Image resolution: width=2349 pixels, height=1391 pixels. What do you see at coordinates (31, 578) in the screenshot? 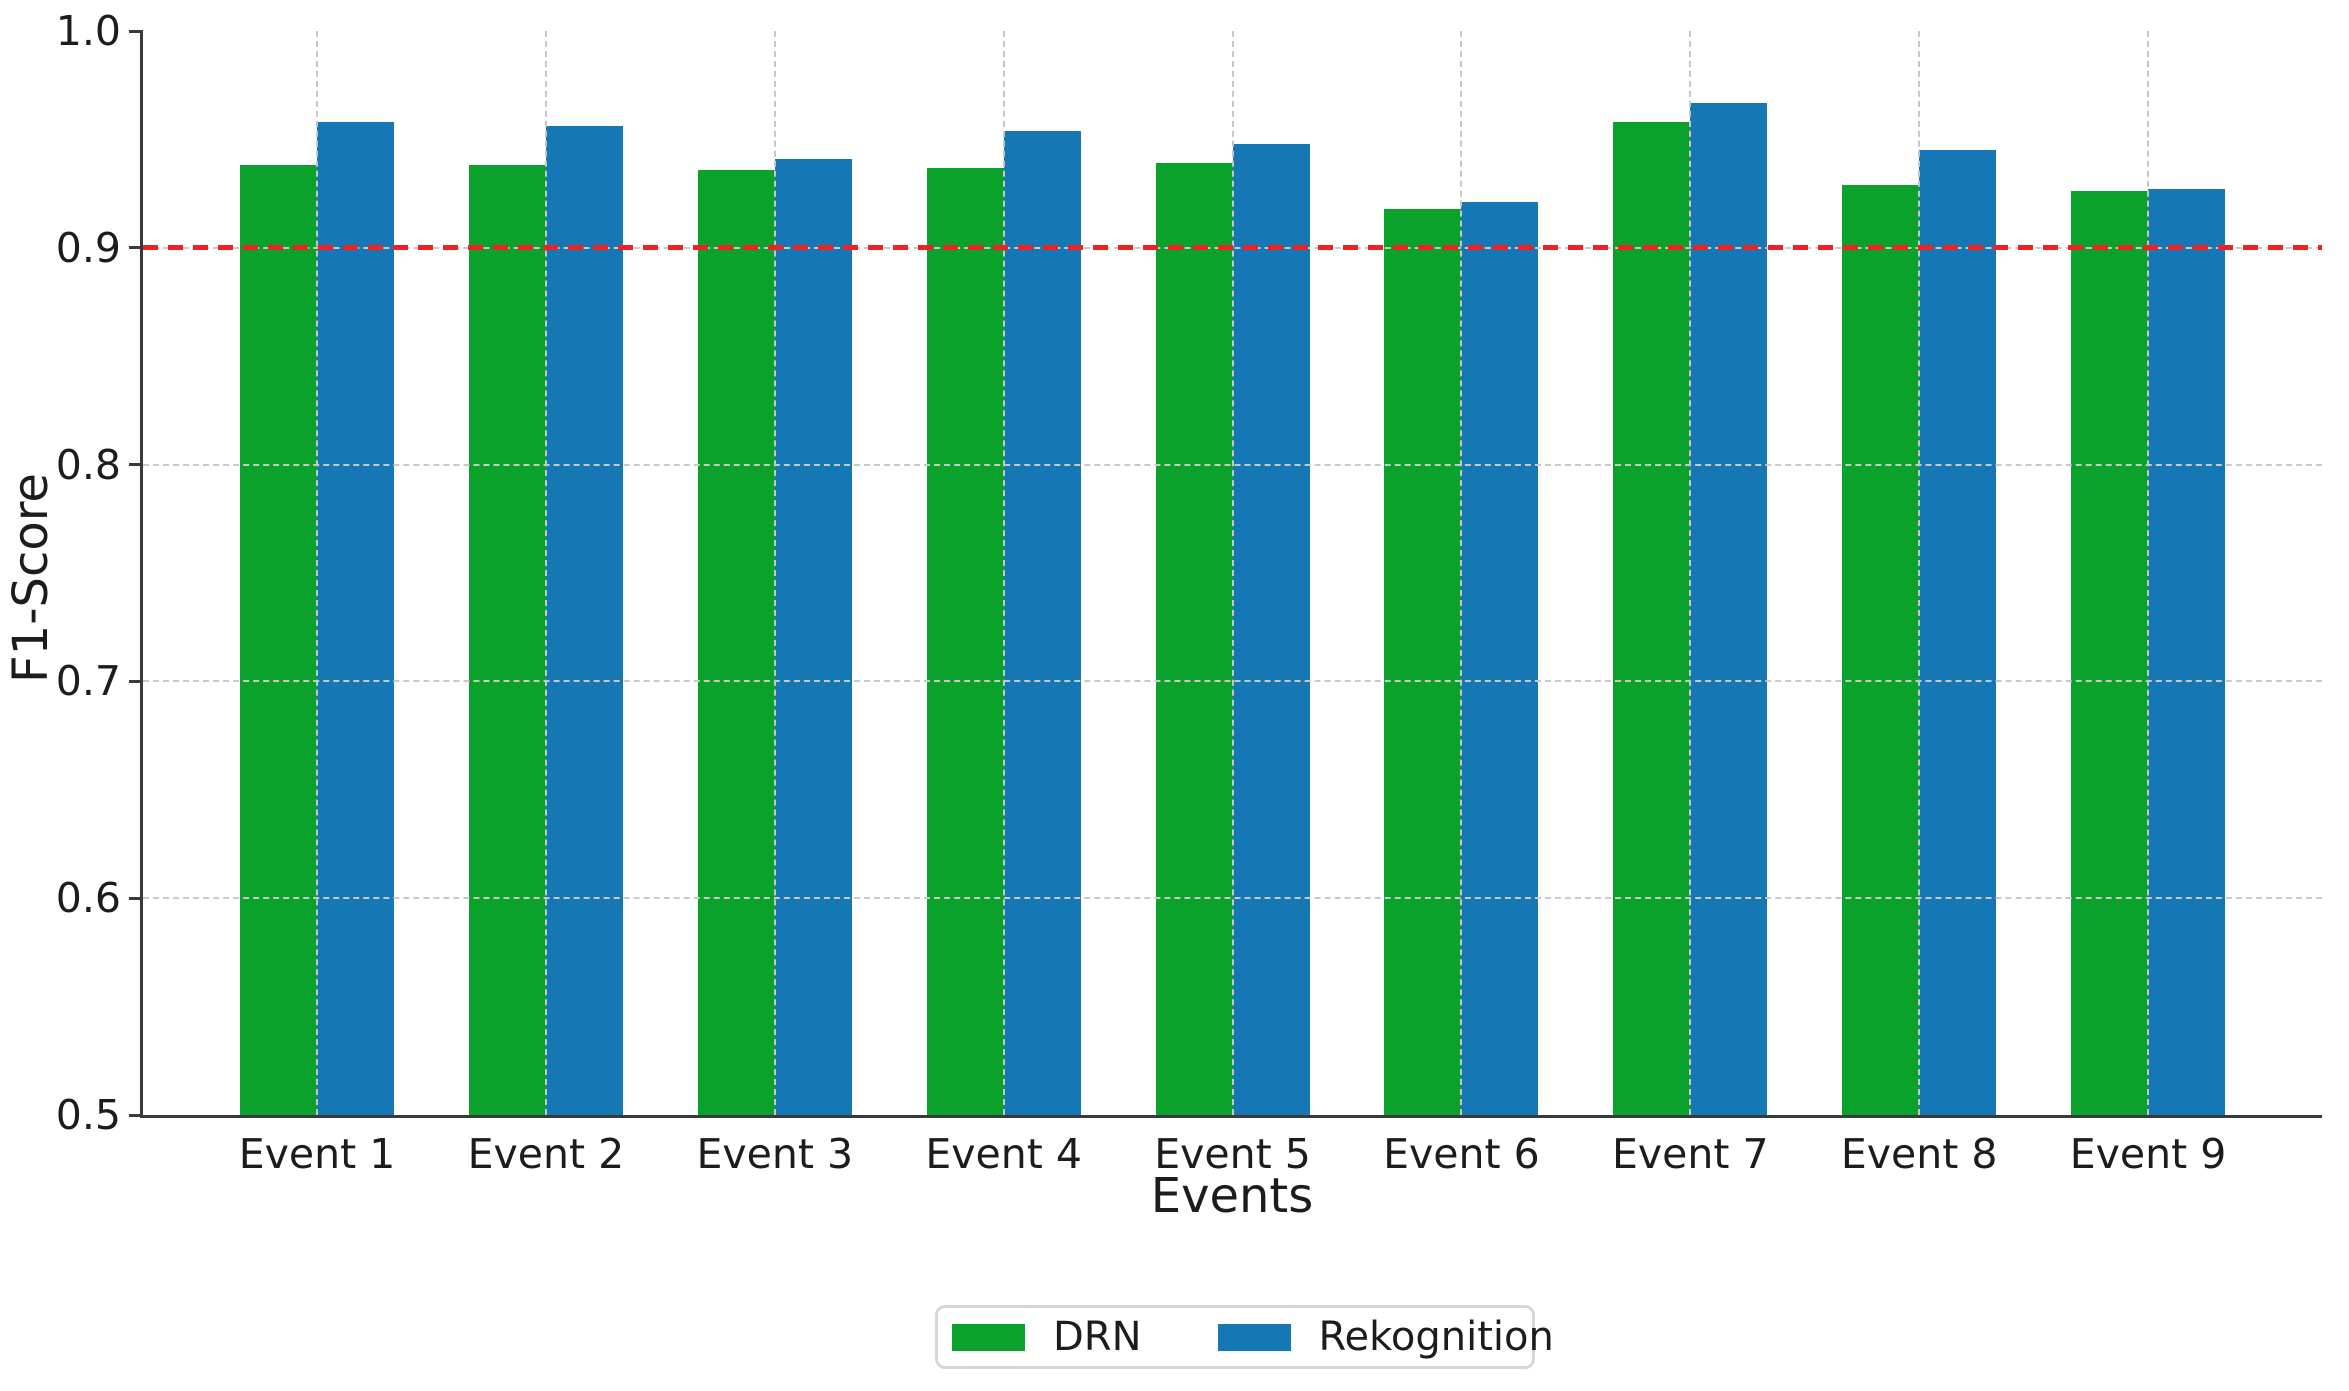
I see `y-axis-title: F1-Score` at bounding box center [31, 578].